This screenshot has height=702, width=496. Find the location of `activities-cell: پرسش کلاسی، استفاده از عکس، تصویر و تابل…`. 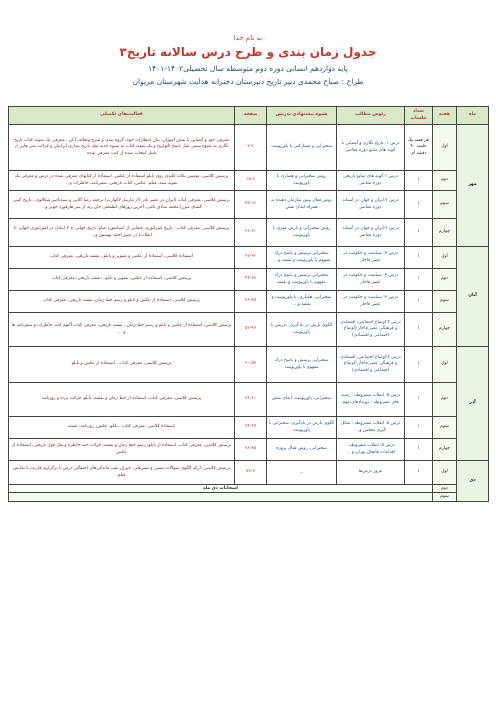

activities-cell: پرسش کلاسی، استفاده از عکس، تصویر و تابل… is located at coordinates (121, 279).